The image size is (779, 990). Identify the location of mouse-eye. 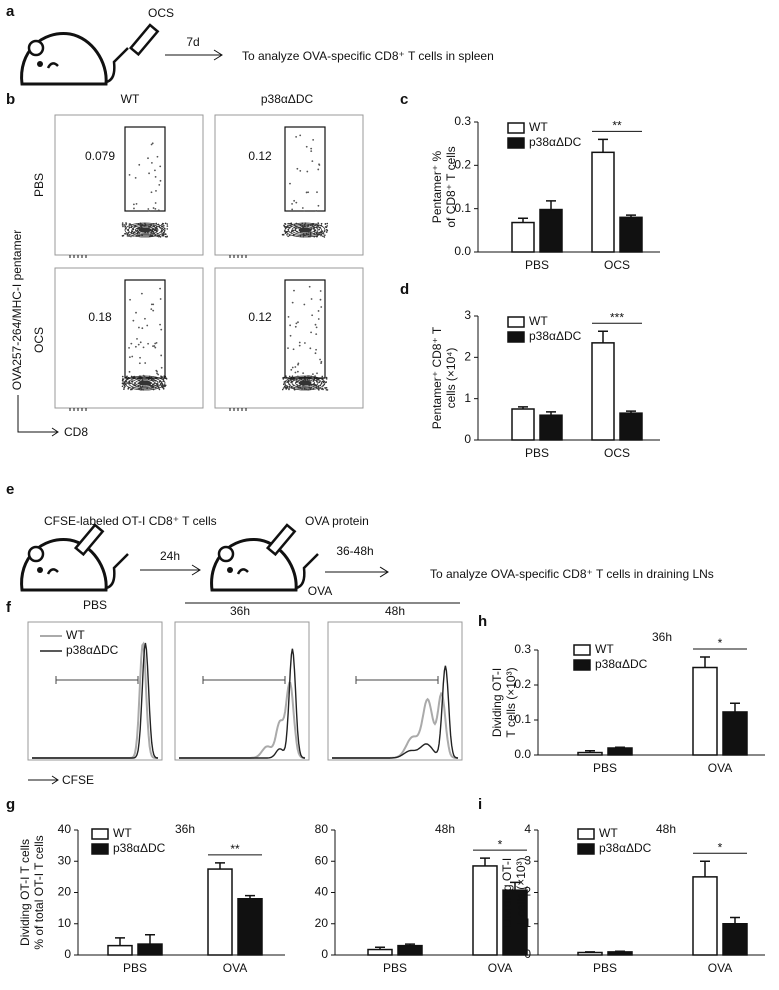
(40, 64).